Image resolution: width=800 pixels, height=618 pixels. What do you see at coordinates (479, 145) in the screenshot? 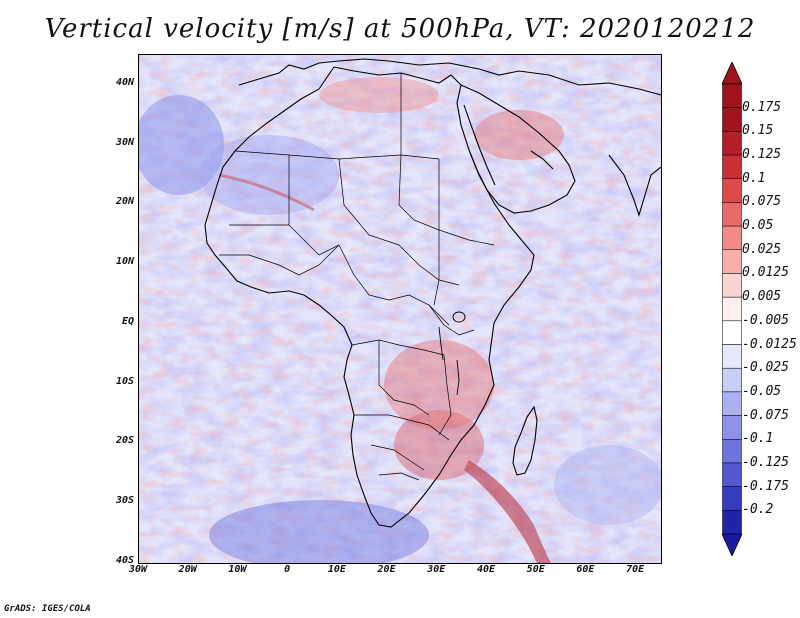
I see `red-sea` at bounding box center [479, 145].